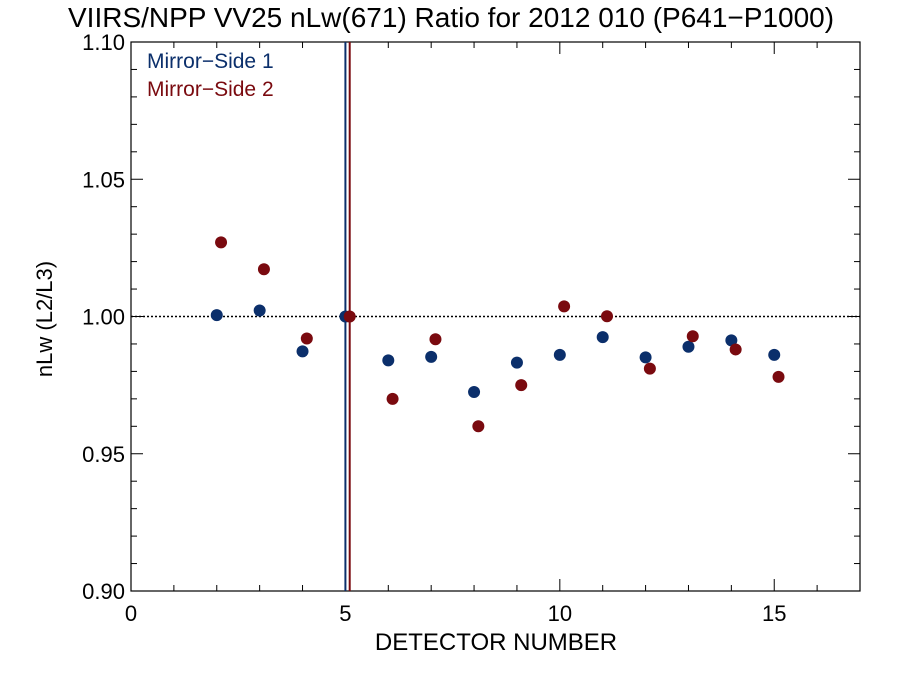  I want to click on y-tick-label: 1.05, so click(103, 179).